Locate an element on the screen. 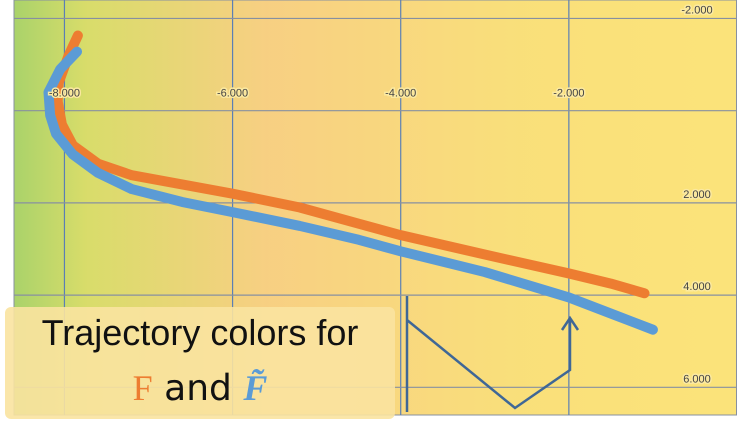 The image size is (737, 428). y-tick-label: 2.000 is located at coordinates (697, 194).